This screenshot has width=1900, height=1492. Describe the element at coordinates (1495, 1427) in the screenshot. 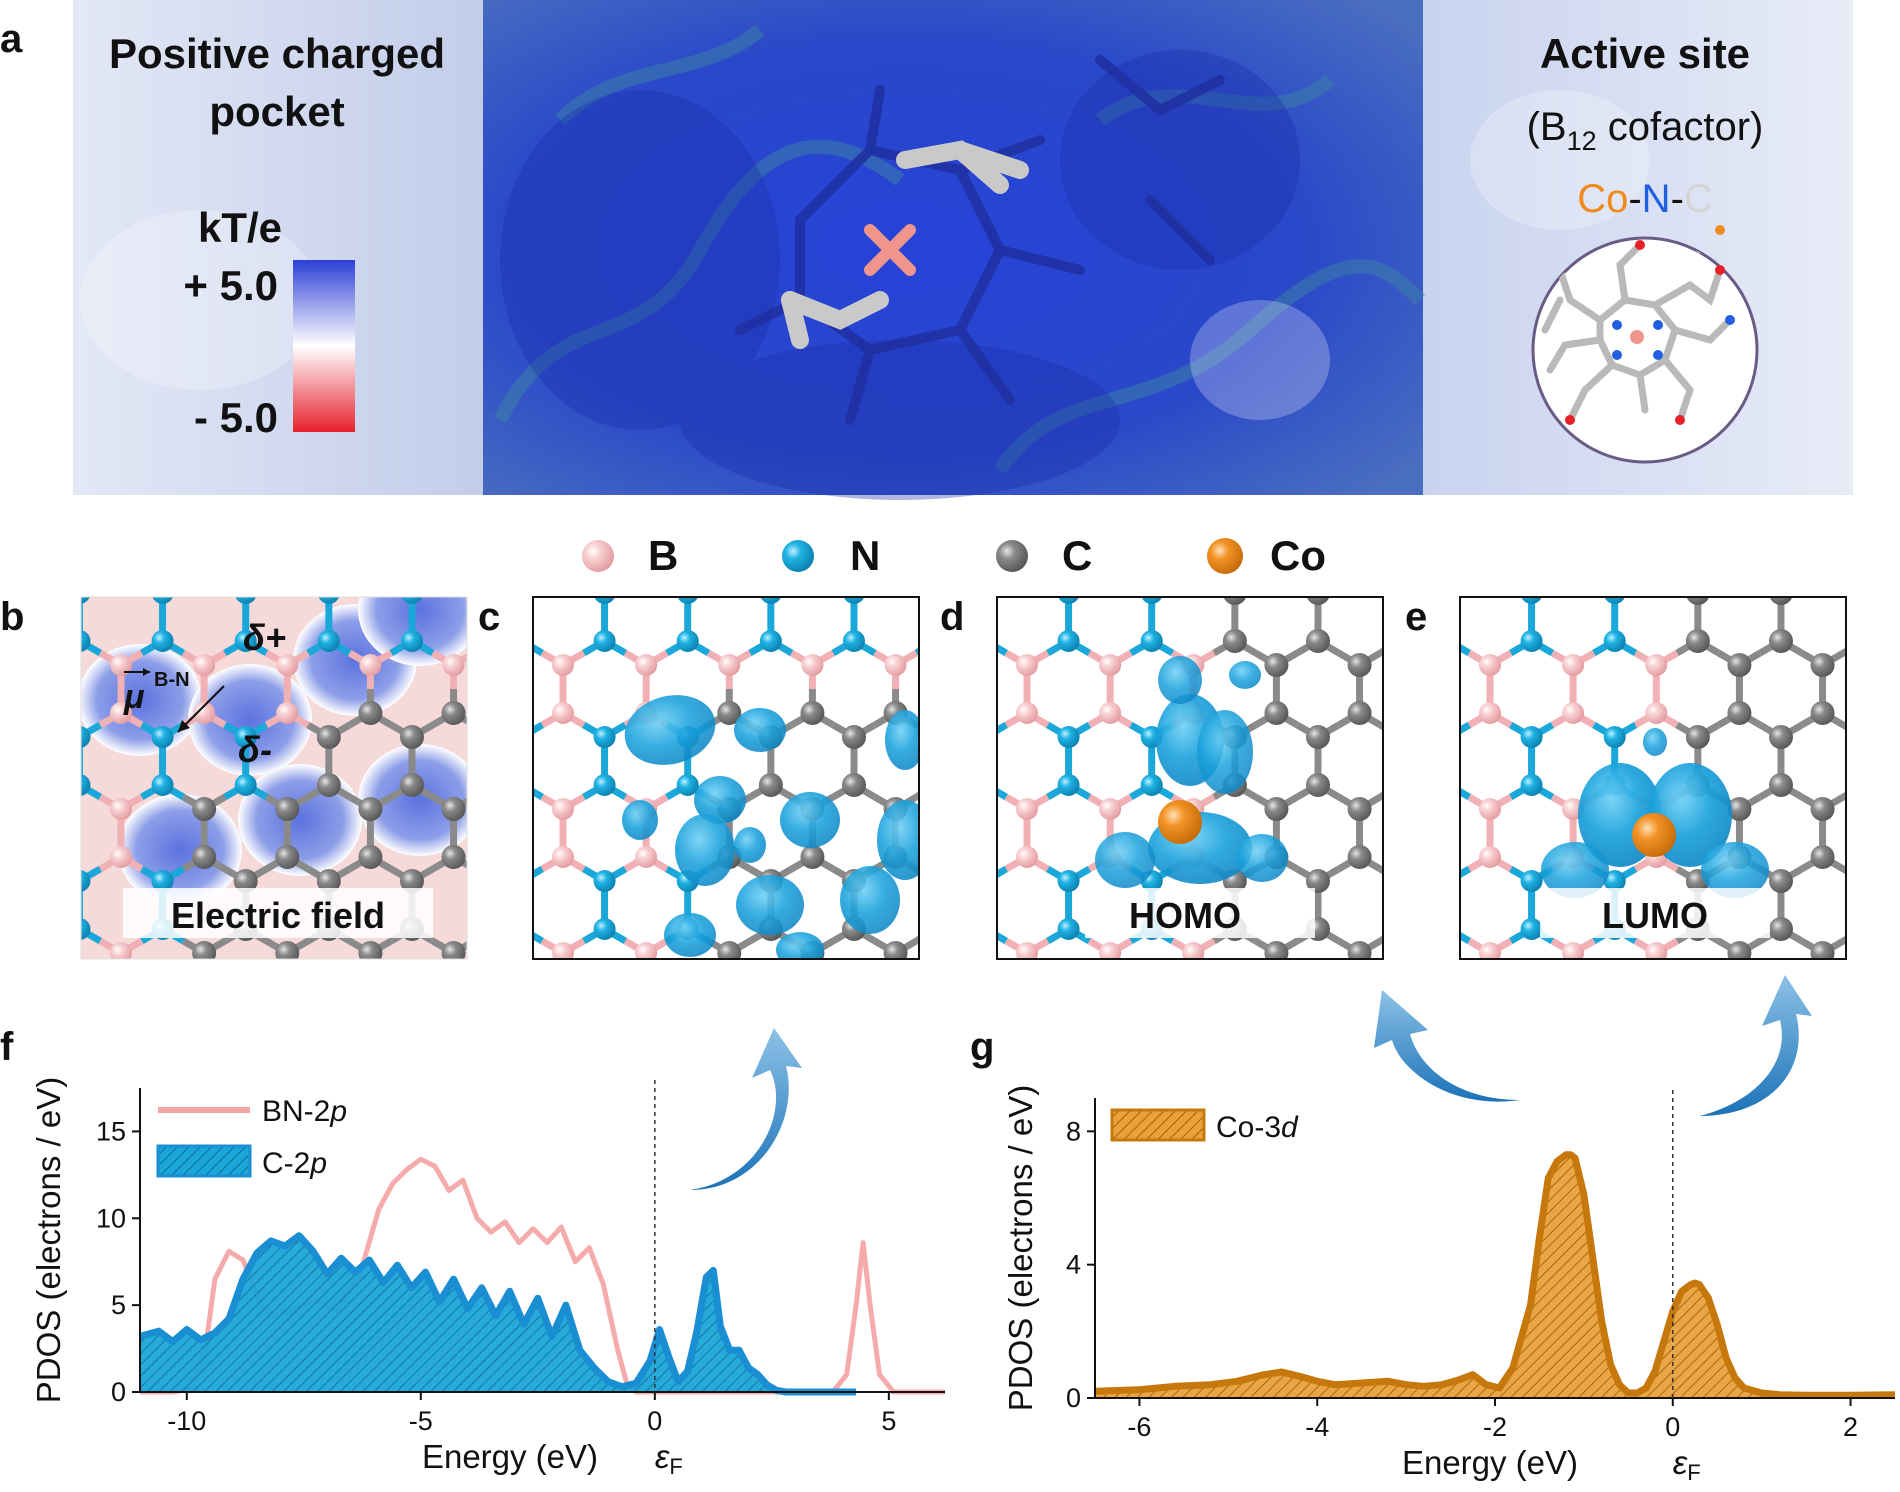

I see `x-tick-label: -2` at that location.